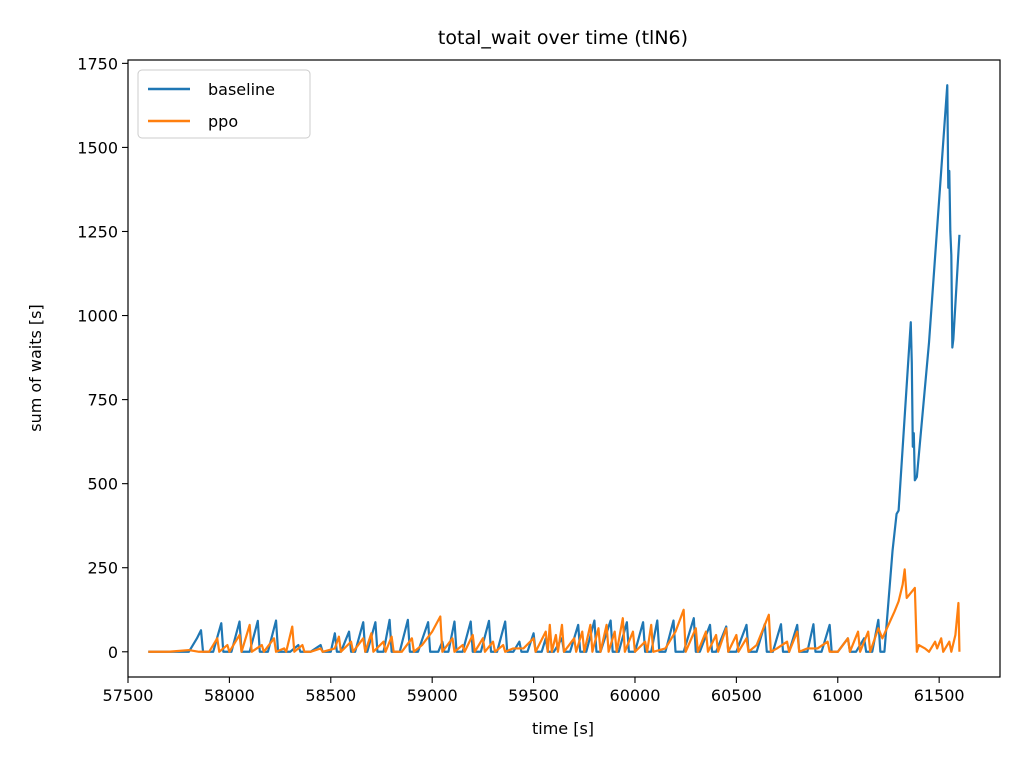 The height and width of the screenshot is (768, 1024). What do you see at coordinates (102, 400) in the screenshot?
I see `y-tick-label: 750` at bounding box center [102, 400].